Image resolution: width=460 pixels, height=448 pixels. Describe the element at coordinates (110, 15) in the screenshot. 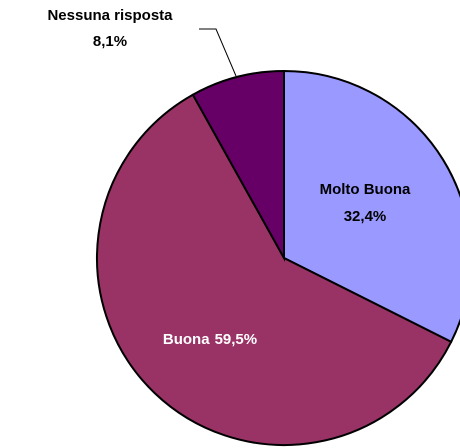

I see `category-label: Nessuna risposta` at that location.